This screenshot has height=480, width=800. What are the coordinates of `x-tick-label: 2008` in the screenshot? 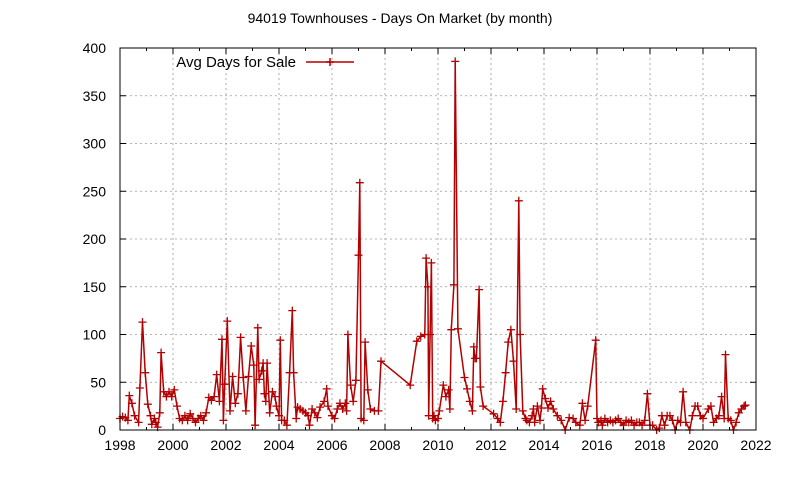 It's located at (384, 445).